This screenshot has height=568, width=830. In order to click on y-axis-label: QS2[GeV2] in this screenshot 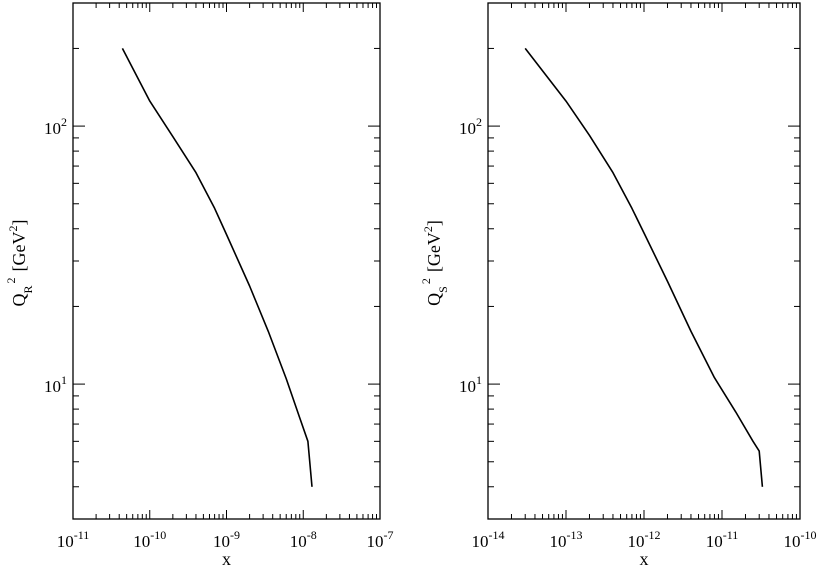, I will do `click(434, 263)`.